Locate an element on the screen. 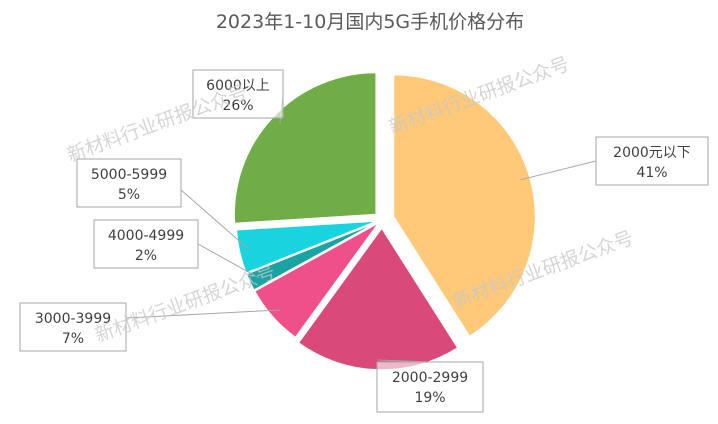 The width and height of the screenshot is (718, 424). chart-title: 2023年1-10月国内5G手机价格分布 is located at coordinates (370, 22).